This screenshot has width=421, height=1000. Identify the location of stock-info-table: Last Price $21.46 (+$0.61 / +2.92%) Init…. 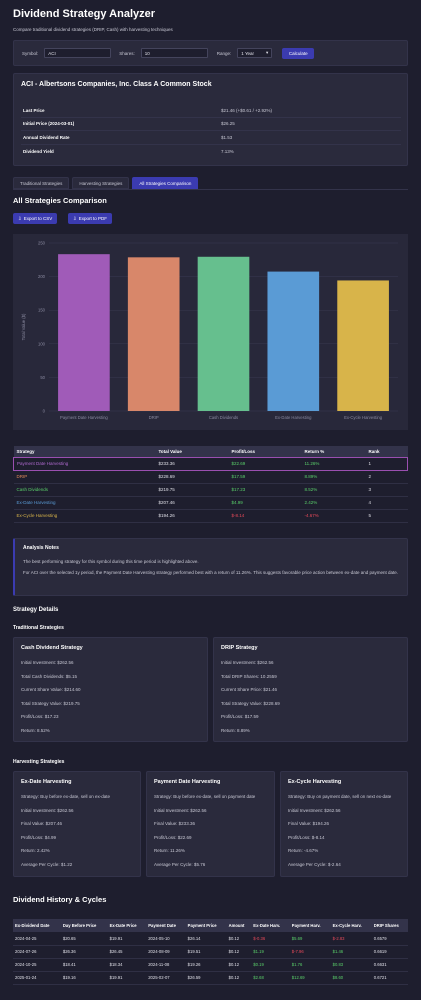
(211, 131).